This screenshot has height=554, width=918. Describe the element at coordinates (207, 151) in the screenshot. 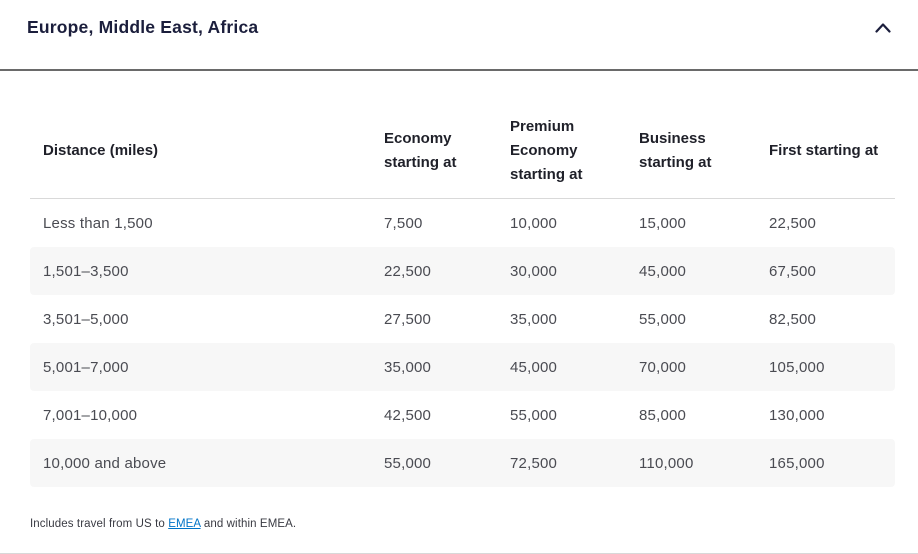

I see `column-header-distance: Distance (miles)` at that location.